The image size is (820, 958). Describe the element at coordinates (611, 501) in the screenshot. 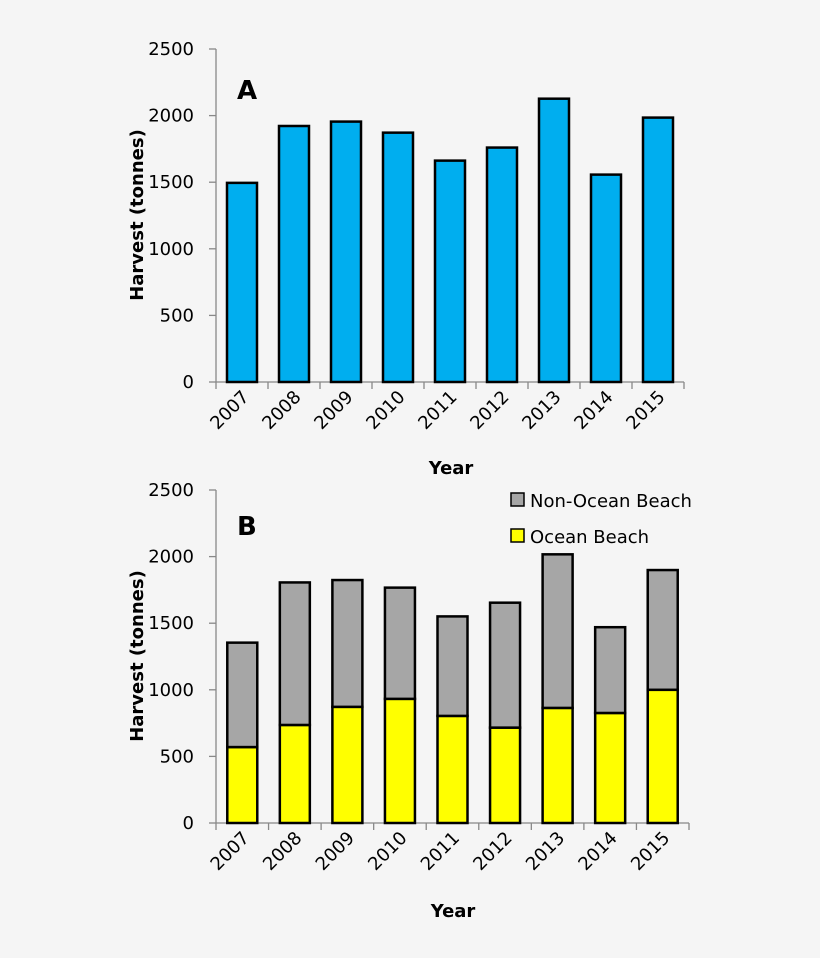

I see `legend-label: Non-Ocean Beach` at that location.